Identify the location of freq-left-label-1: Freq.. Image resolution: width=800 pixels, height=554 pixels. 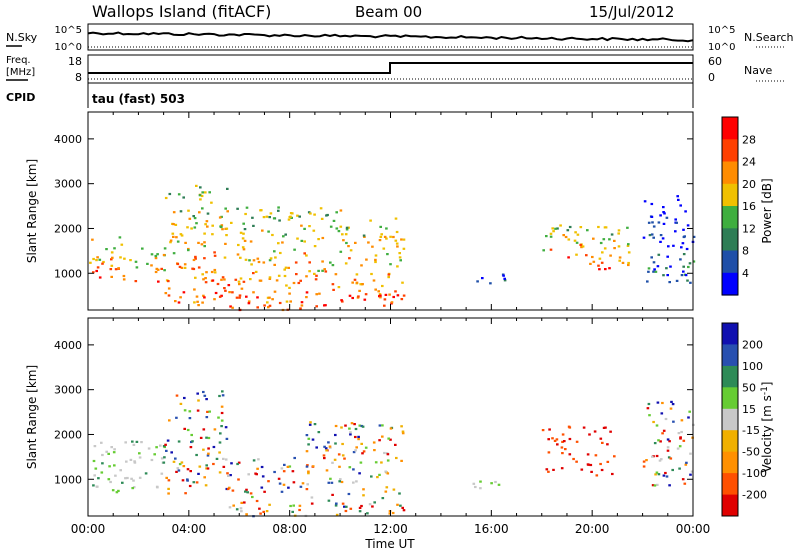
(18, 60).